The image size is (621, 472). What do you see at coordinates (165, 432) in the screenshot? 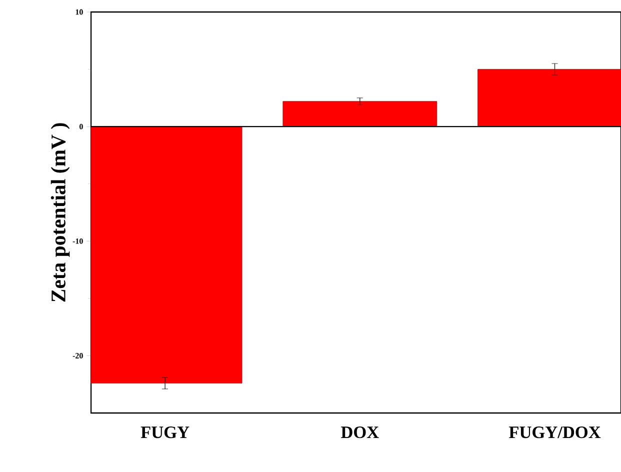
I see `x-tick-label: FUGY` at bounding box center [165, 432].